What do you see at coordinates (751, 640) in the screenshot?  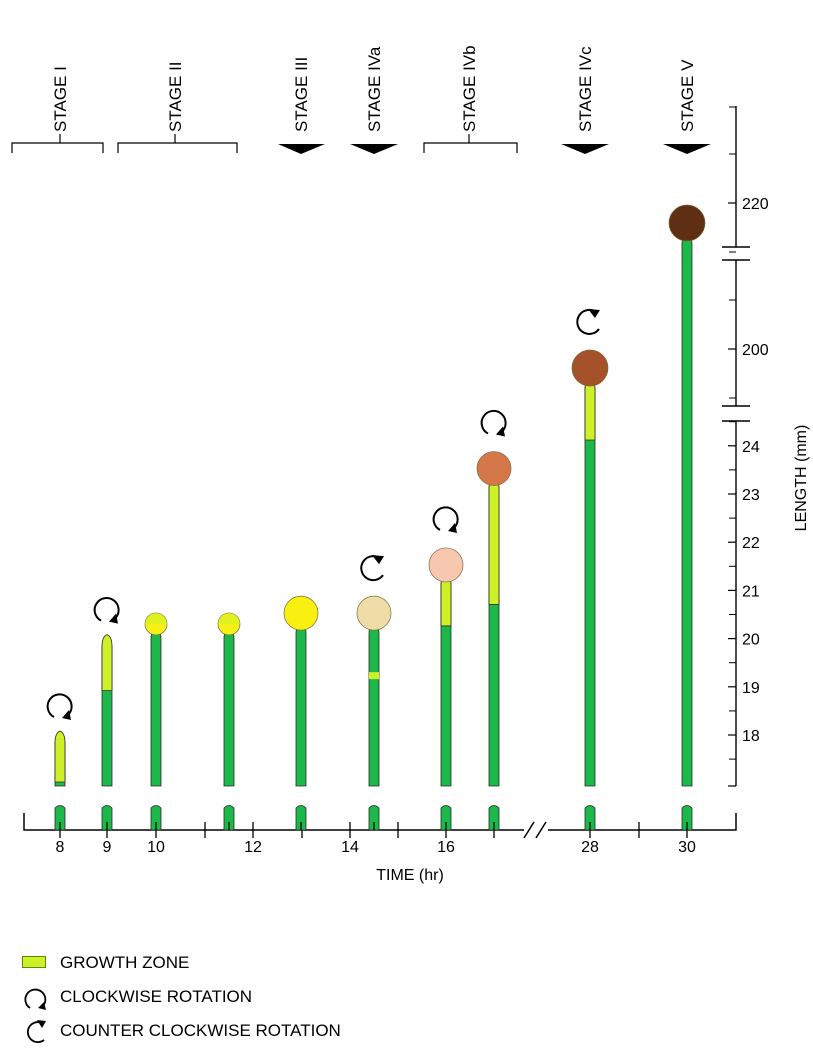 I see `y-tick-label: 20` at bounding box center [751, 640].